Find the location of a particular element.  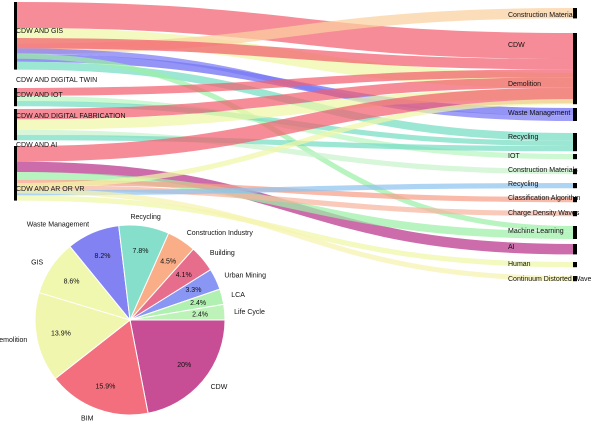

sankey-source-label: CDW AND AR OR VR is located at coordinates (50, 189).